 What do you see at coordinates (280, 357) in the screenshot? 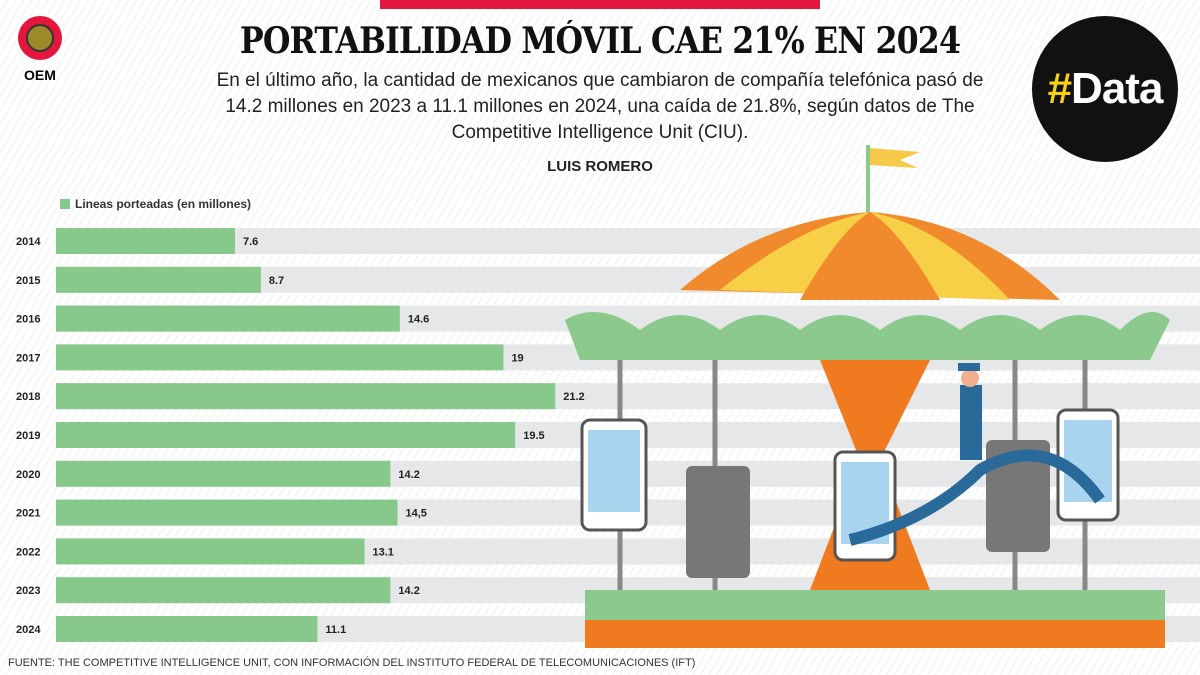
I see `bar-2017` at bounding box center [280, 357].